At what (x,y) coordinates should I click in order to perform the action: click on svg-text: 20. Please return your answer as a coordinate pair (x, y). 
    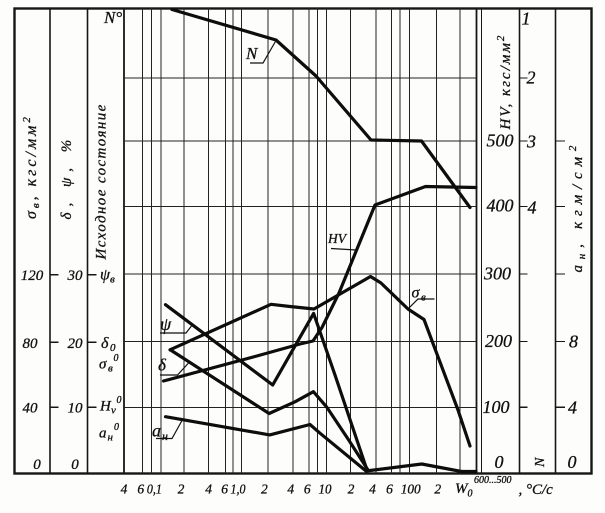
    Looking at the image, I should click on (76, 344).